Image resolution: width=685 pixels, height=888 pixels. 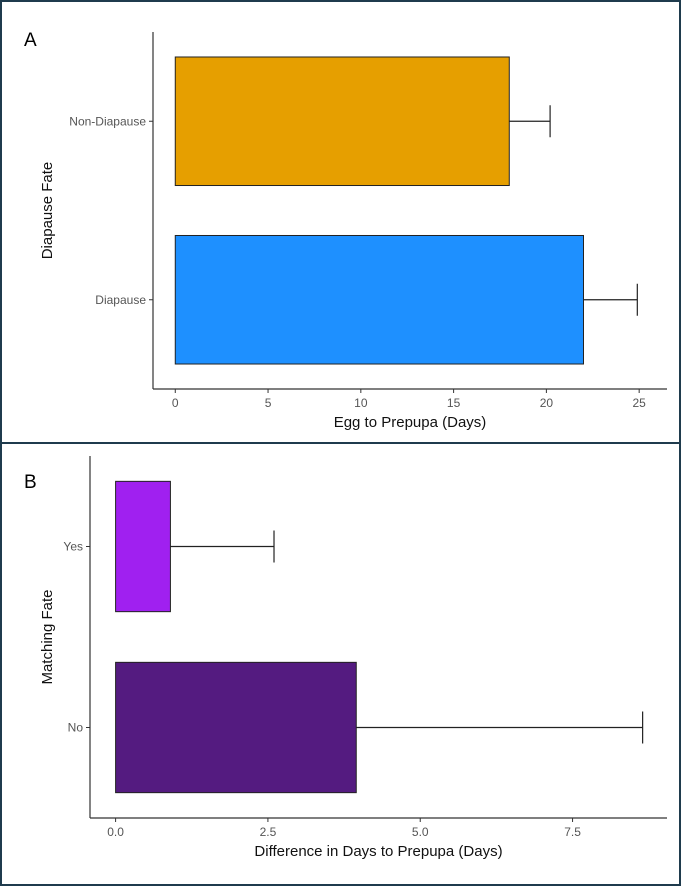 I want to click on chart-a-x-axis-title: Egg to Prepupa (Days), so click(x=410, y=422).